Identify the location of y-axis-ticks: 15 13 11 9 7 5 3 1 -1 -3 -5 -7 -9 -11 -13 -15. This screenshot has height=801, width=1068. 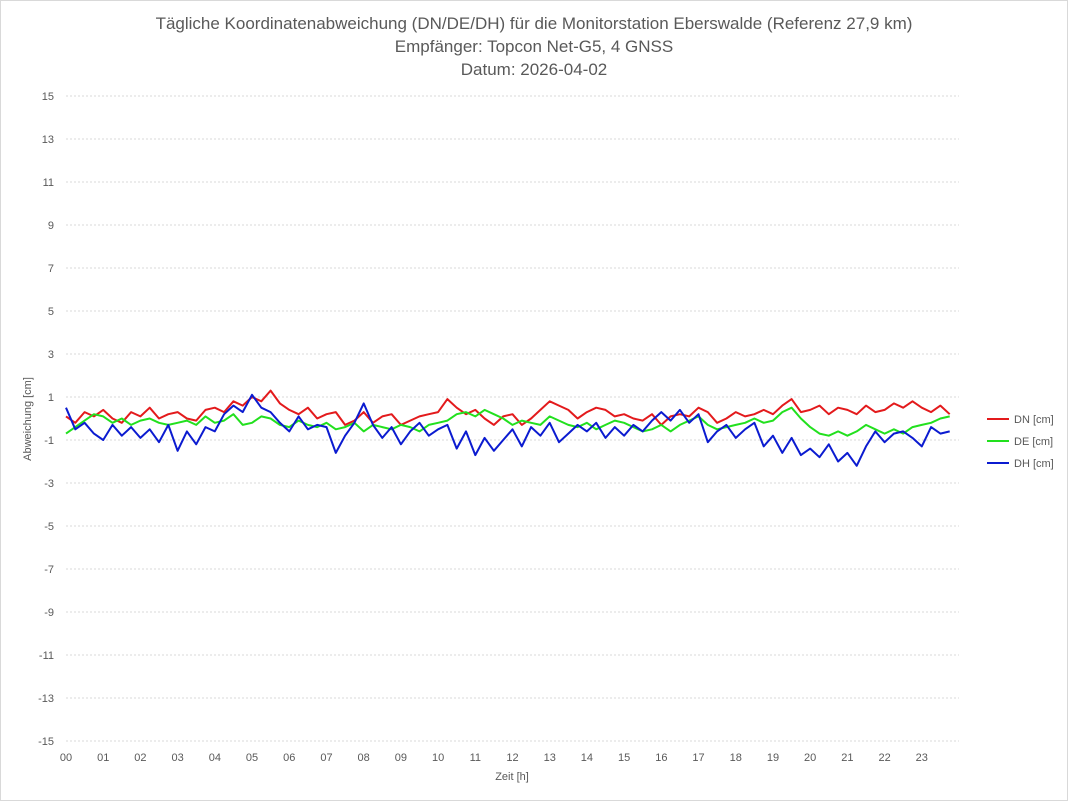
(46, 419).